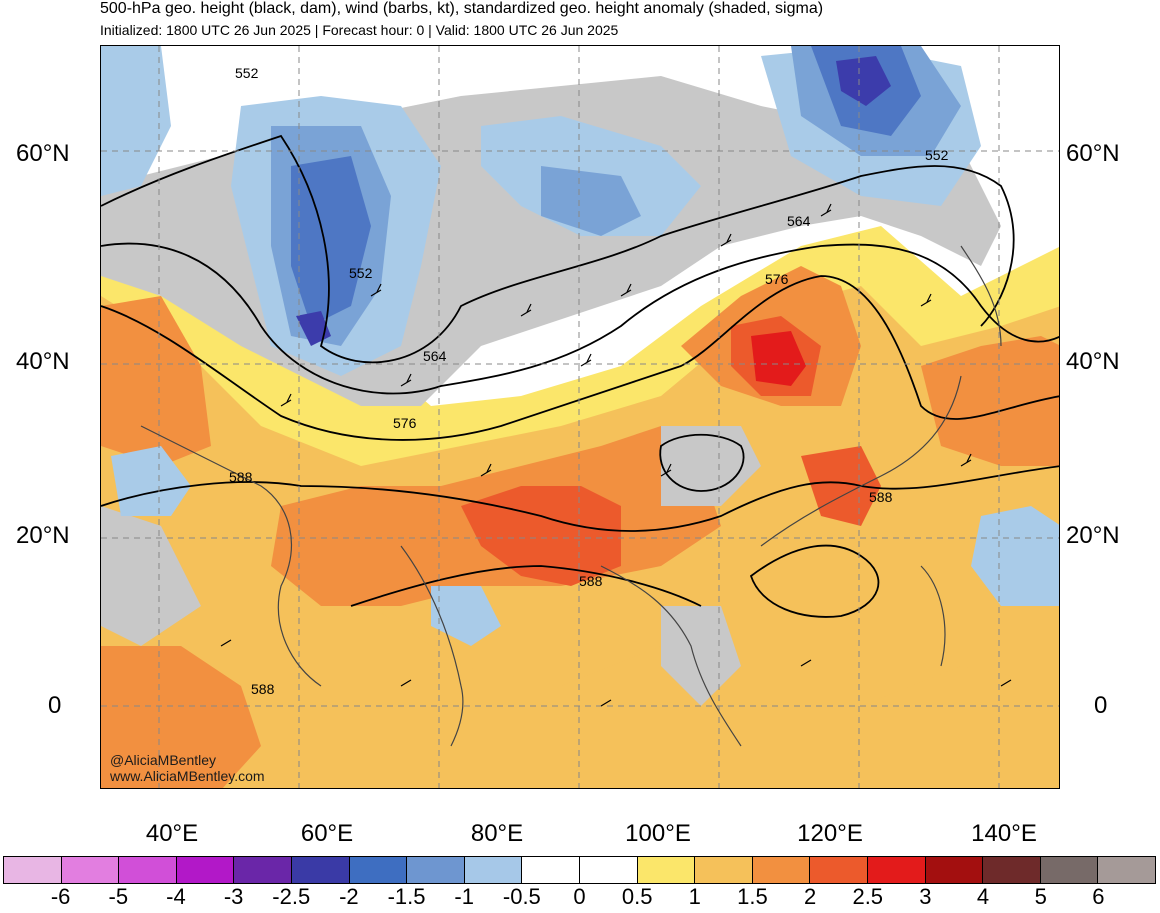 This screenshot has height=913, width=1160. What do you see at coordinates (118, 896) in the screenshot?
I see `colorbar-tick-label: -5` at bounding box center [118, 896].